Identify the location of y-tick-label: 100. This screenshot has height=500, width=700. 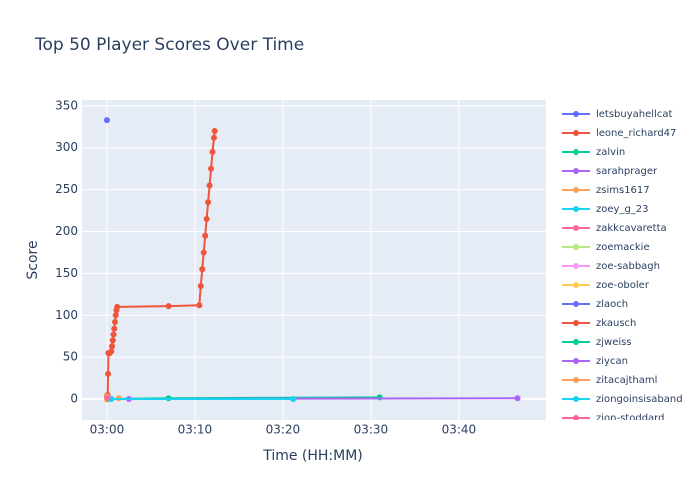
(66, 315).